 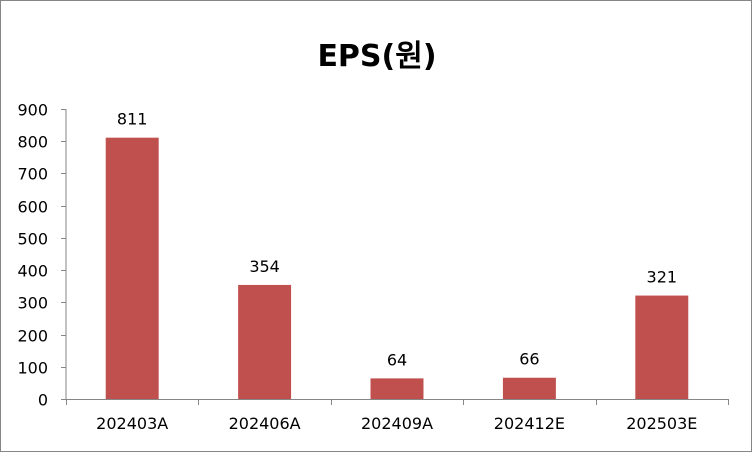 What do you see at coordinates (377, 56) in the screenshot?
I see `chart-title: EPS(원)` at bounding box center [377, 56].